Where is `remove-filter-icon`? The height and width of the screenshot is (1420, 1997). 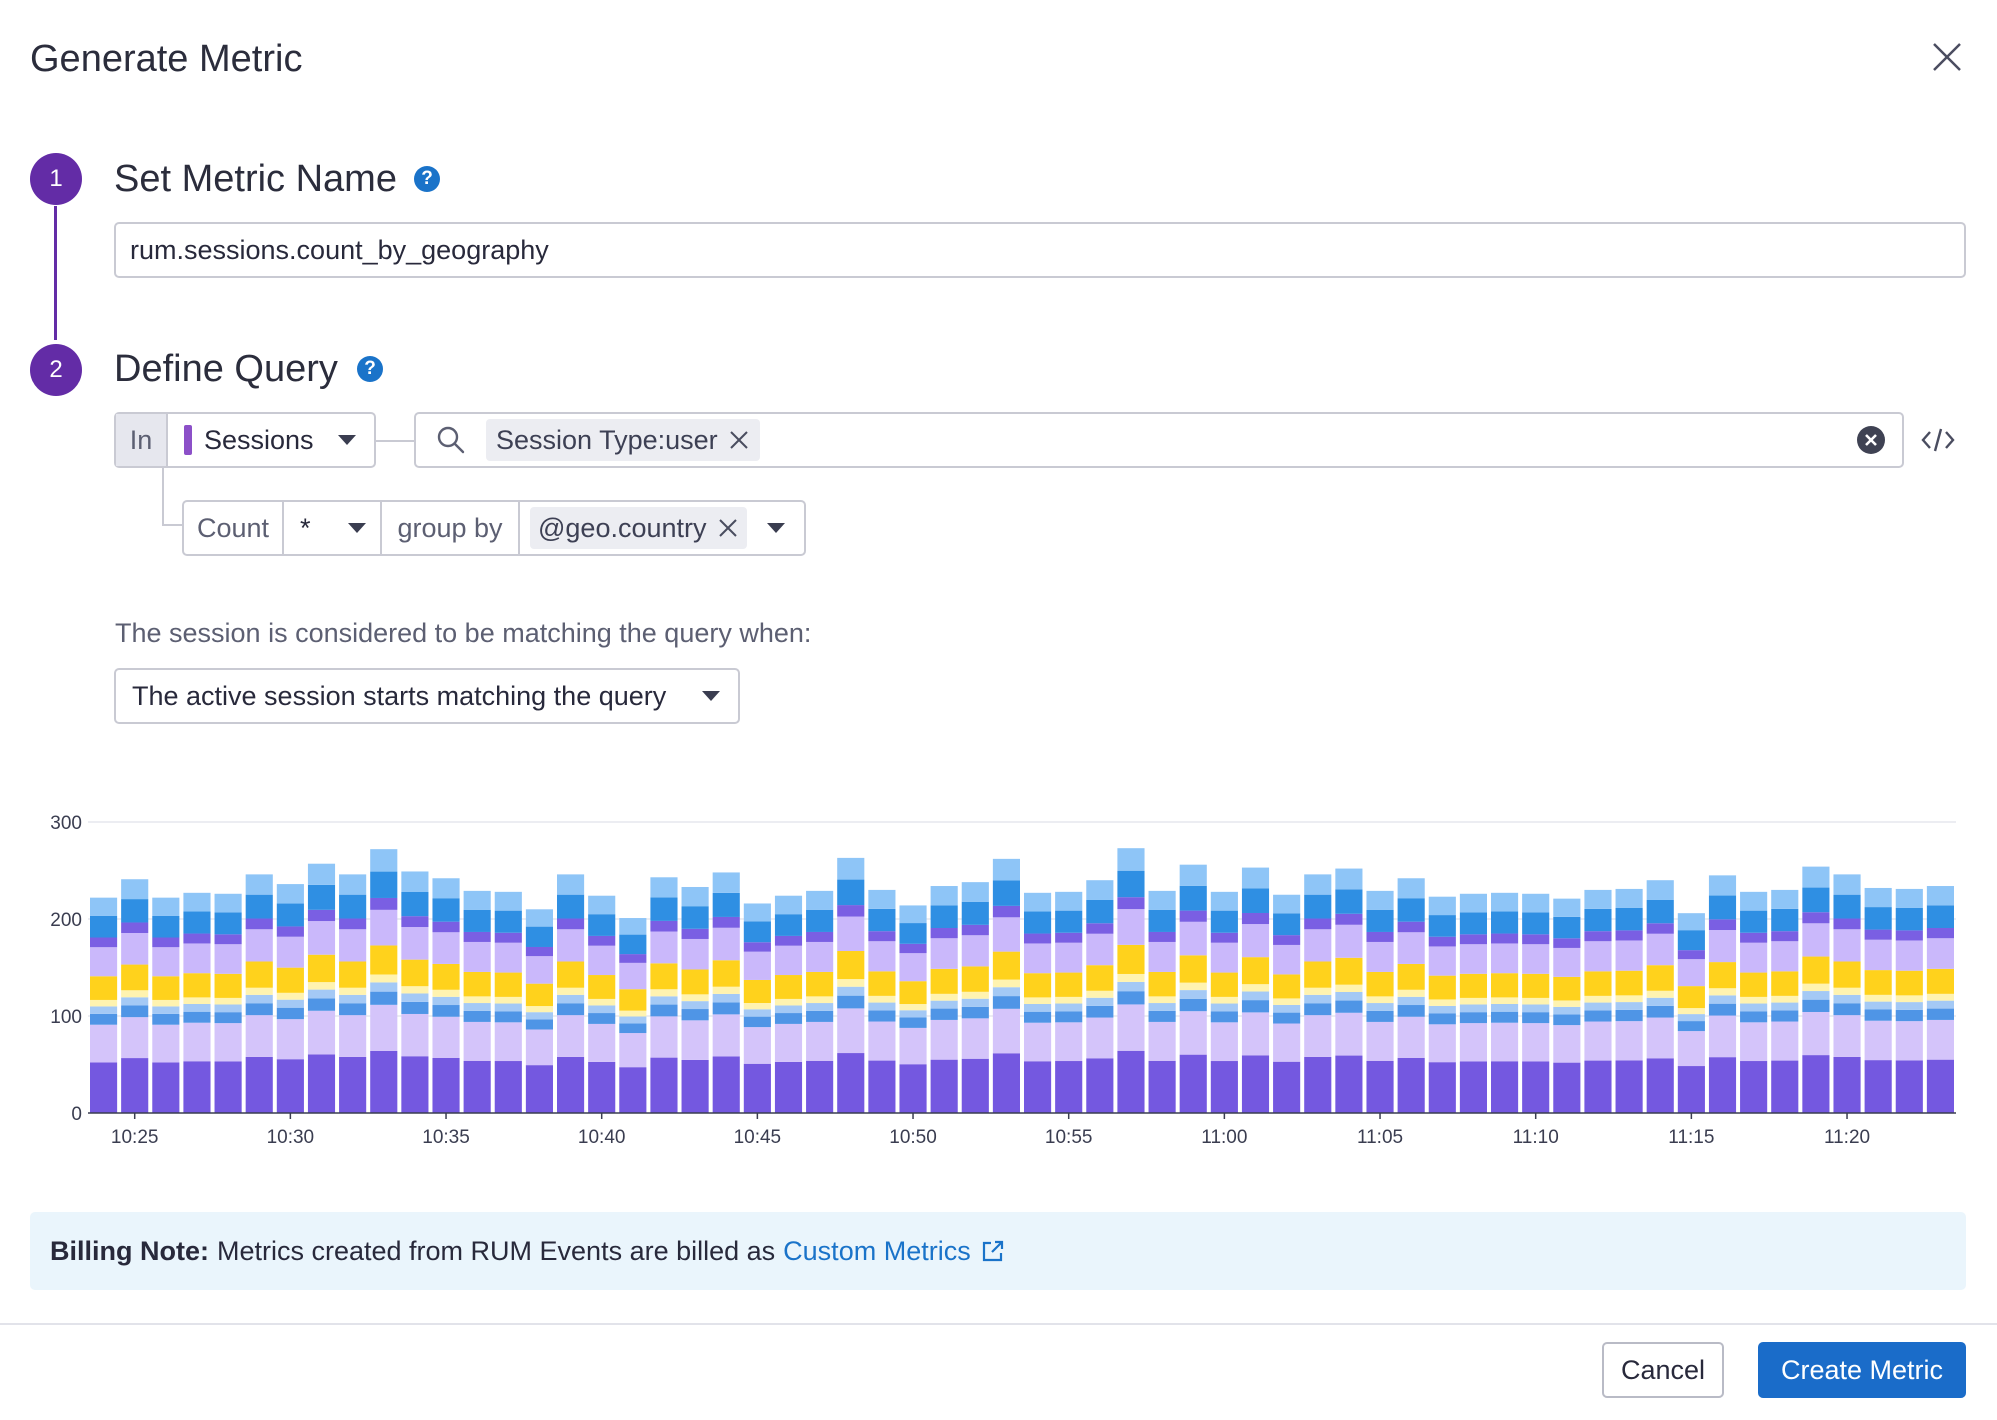
remove-filter-icon is located at coordinates (739, 440).